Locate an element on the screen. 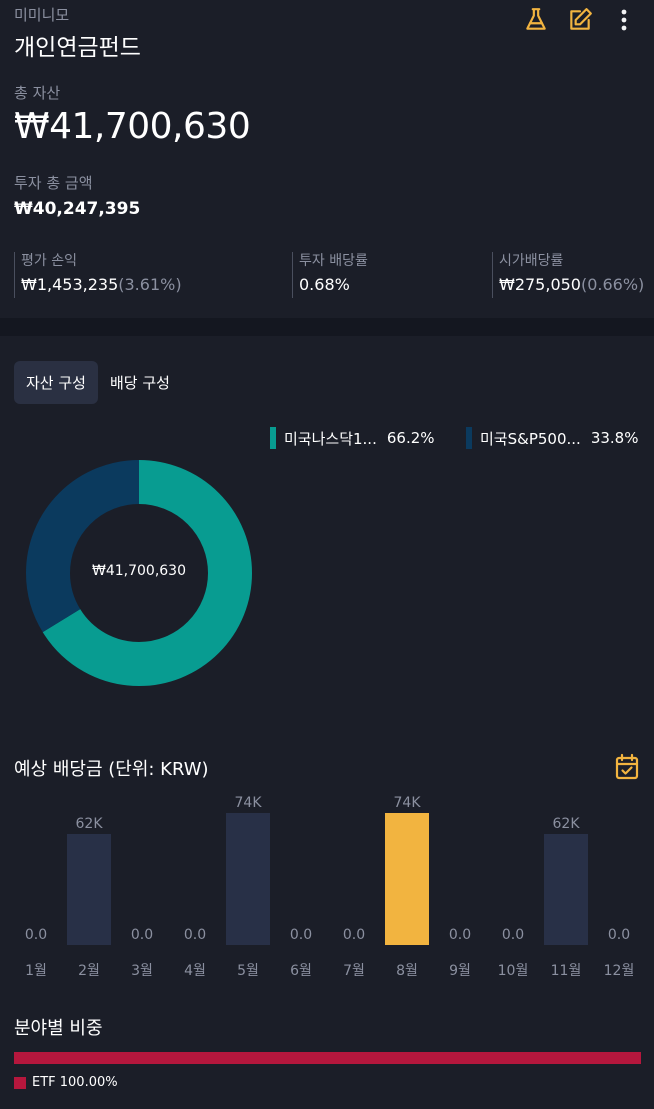 The height and width of the screenshot is (1109, 654). bar-month-label: 10월 is located at coordinates (513, 971).